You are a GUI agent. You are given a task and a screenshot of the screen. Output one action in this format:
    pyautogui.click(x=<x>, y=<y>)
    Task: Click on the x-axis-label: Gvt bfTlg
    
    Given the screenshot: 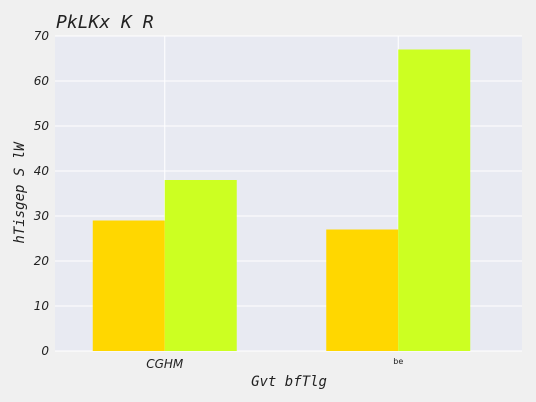 What is the action you would take?
    pyautogui.click(x=289, y=382)
    